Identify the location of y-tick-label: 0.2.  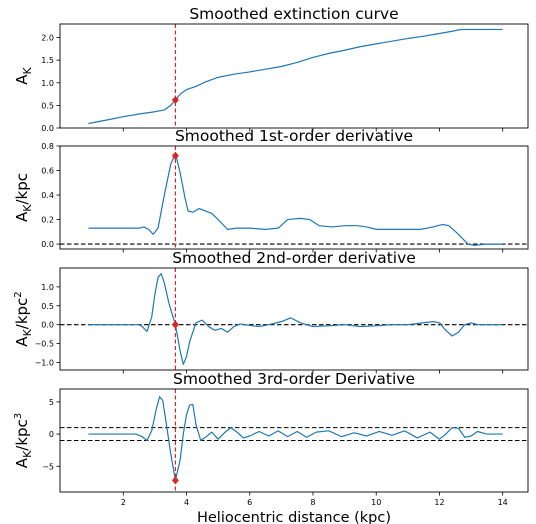
(47, 220).